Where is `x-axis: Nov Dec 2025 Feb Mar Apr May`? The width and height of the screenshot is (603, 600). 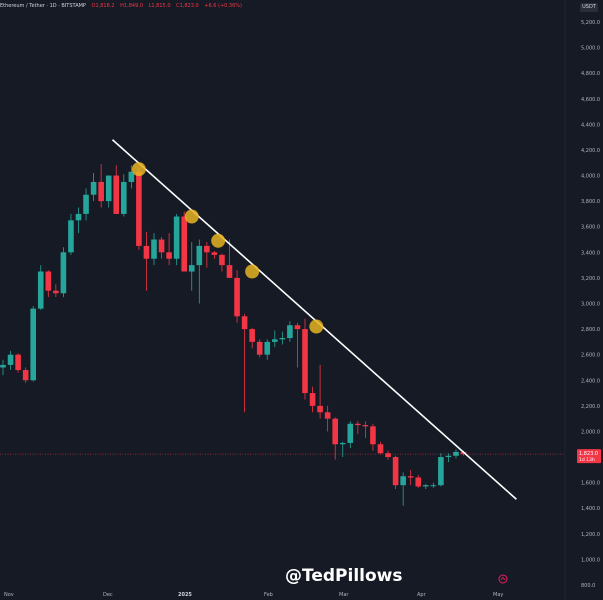
x-axis: Nov Dec 2025 Feb Mar Apr May is located at coordinates (253, 595).